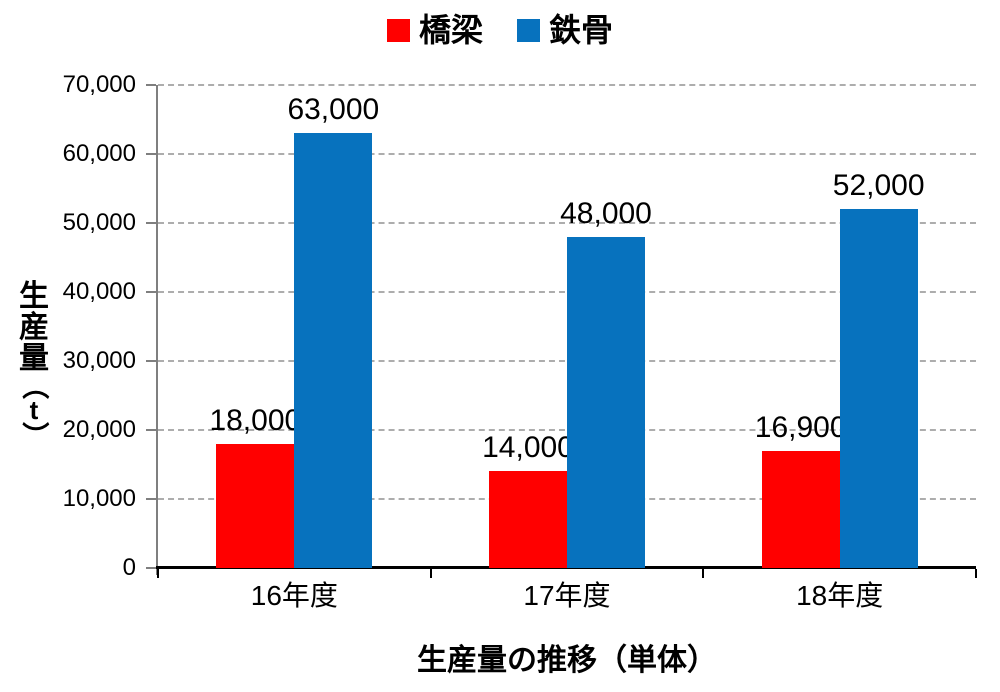 This screenshot has height=692, width=1000. What do you see at coordinates (255, 505) in the screenshot?
I see `bar-橋梁-16年度` at bounding box center [255, 505].